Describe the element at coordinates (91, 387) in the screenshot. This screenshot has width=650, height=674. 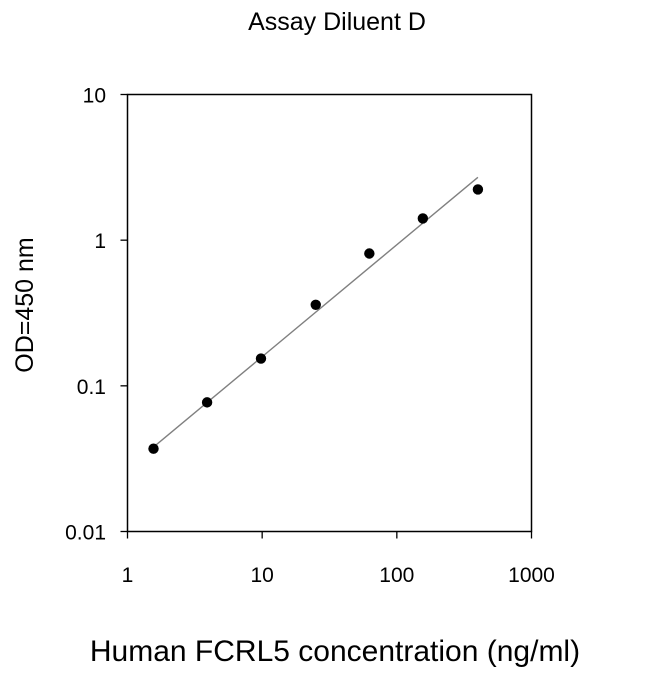
I see `y-tick-label: 0.1` at that location.